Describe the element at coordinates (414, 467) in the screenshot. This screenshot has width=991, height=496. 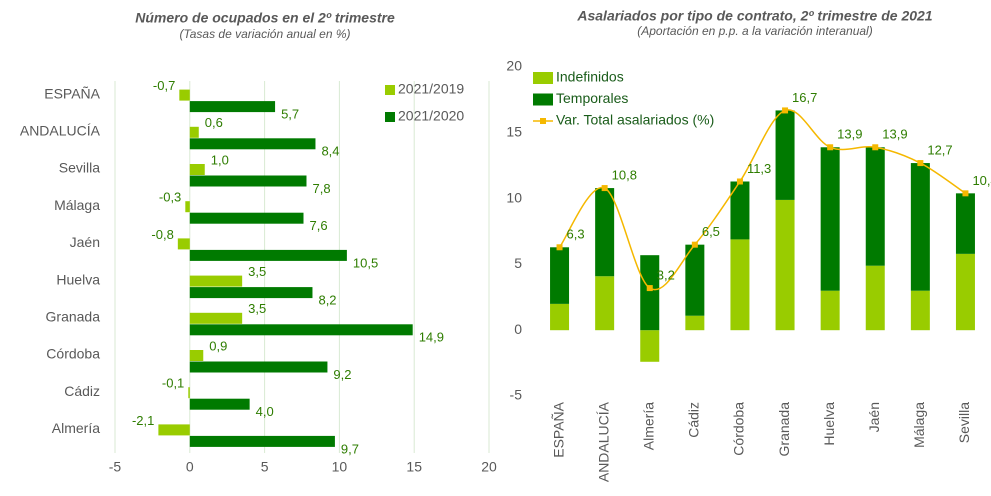
I see `x-tick-label: 15` at that location.